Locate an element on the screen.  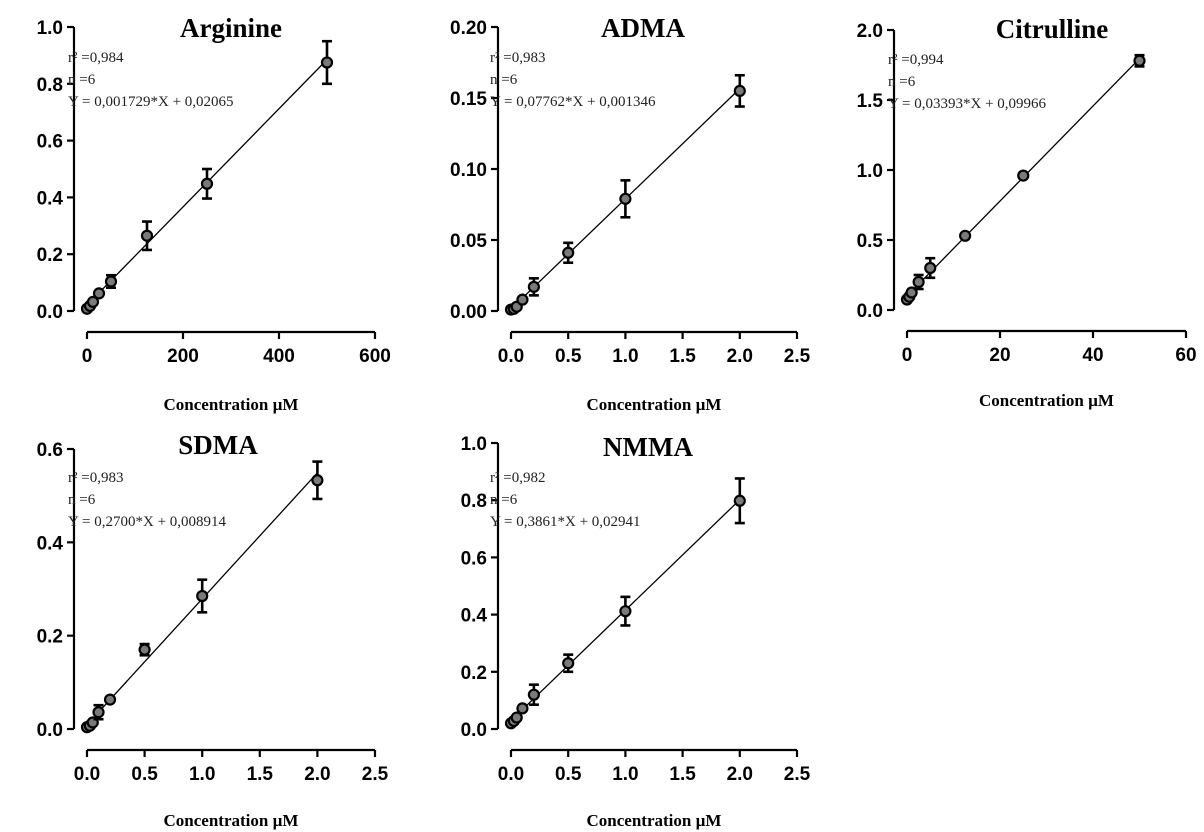
panel-title: NMMA is located at coordinates (648, 447).